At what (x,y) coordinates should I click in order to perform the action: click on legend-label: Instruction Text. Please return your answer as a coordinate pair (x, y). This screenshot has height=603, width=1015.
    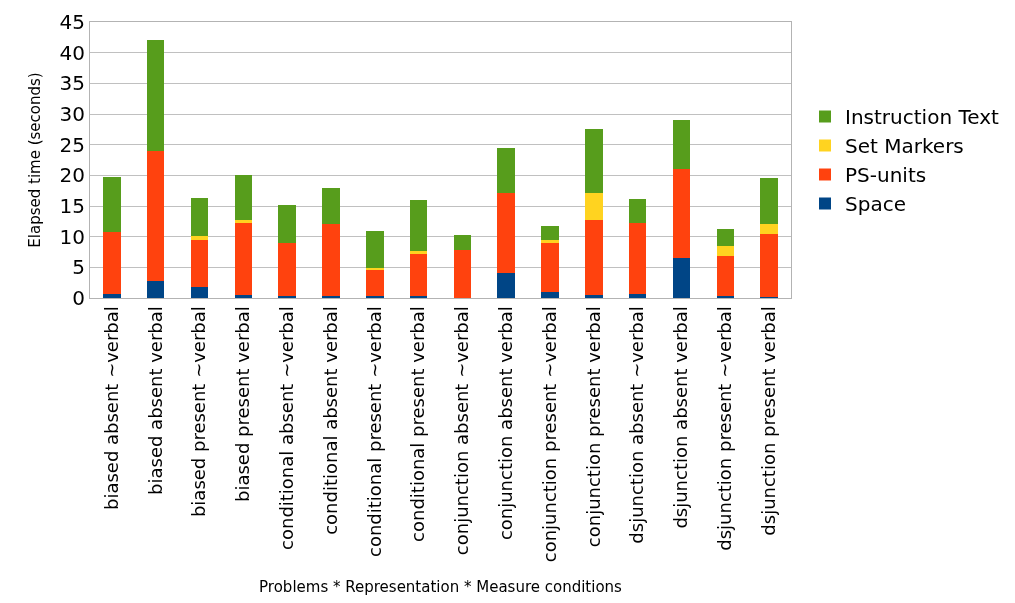
    Looking at the image, I should click on (922, 117).